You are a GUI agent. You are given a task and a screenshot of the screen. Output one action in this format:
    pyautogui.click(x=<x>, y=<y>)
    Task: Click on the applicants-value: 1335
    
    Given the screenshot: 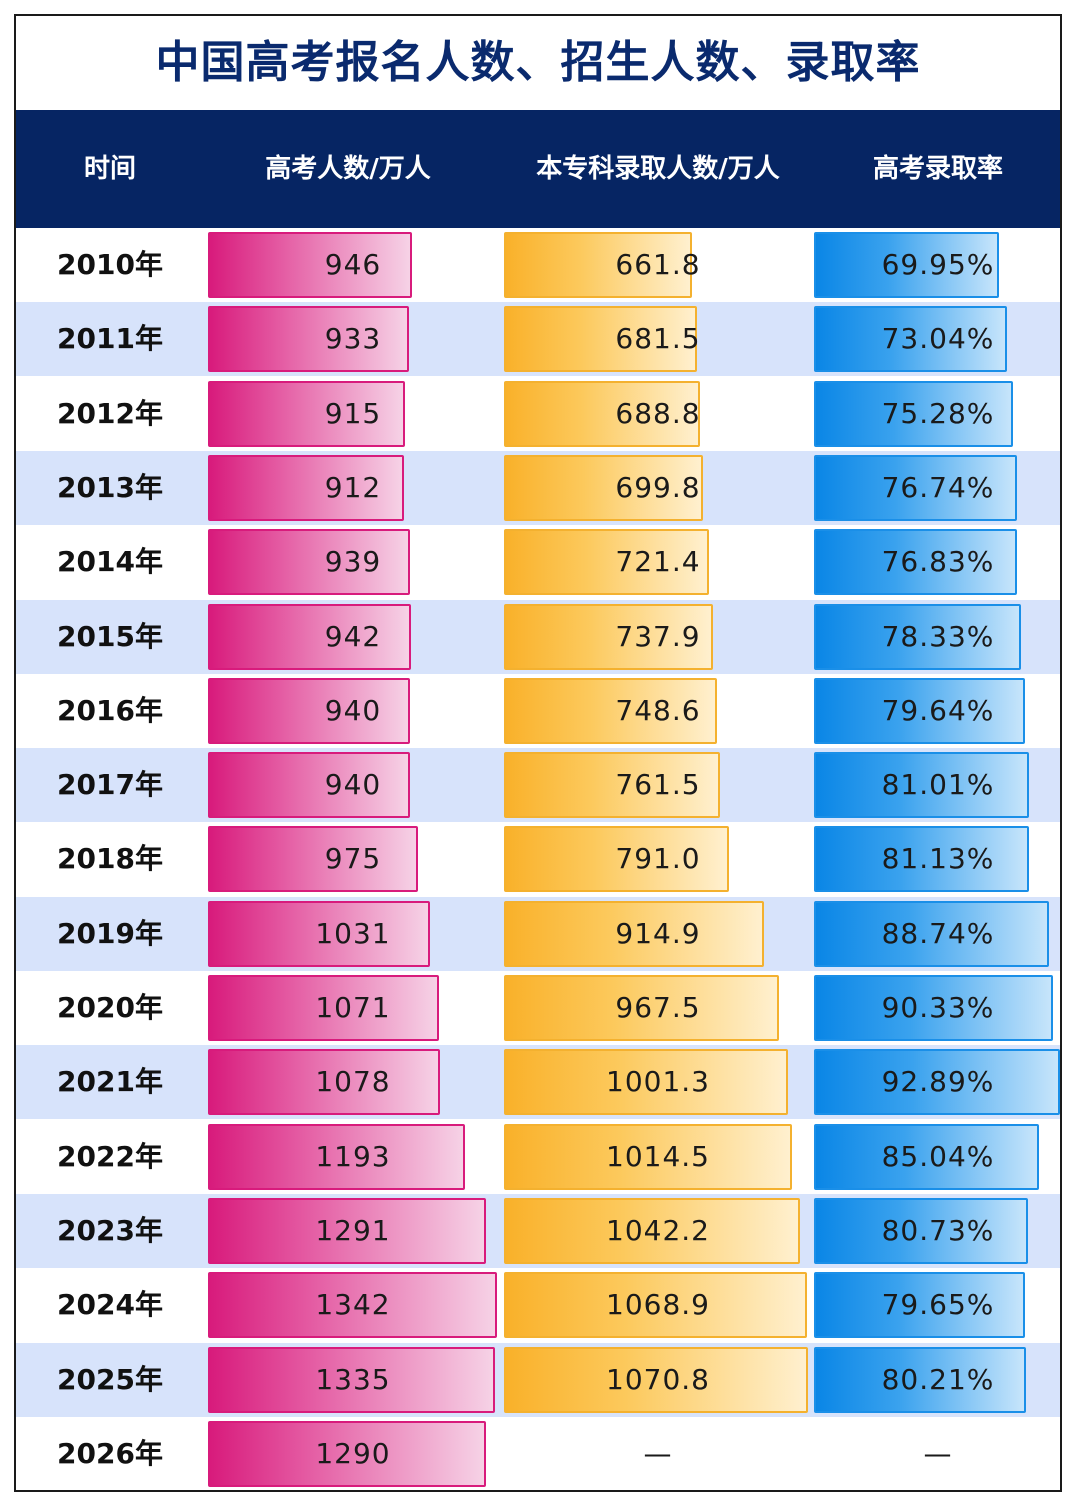 What is the action you would take?
    pyautogui.click(x=353, y=1379)
    